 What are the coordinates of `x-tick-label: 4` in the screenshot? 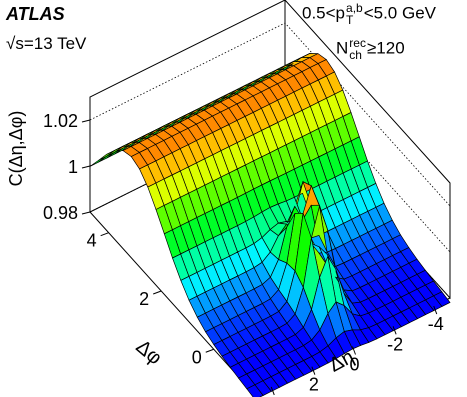 It's located at (273, 396).